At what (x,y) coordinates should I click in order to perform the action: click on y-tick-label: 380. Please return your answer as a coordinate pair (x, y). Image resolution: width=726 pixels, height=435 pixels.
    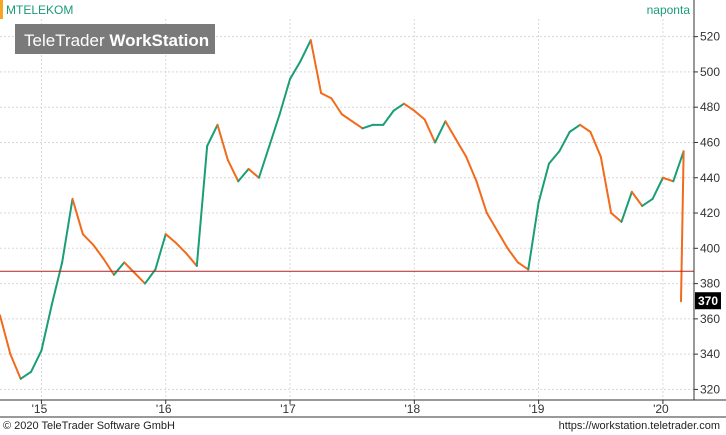
    Looking at the image, I should click on (710, 284).